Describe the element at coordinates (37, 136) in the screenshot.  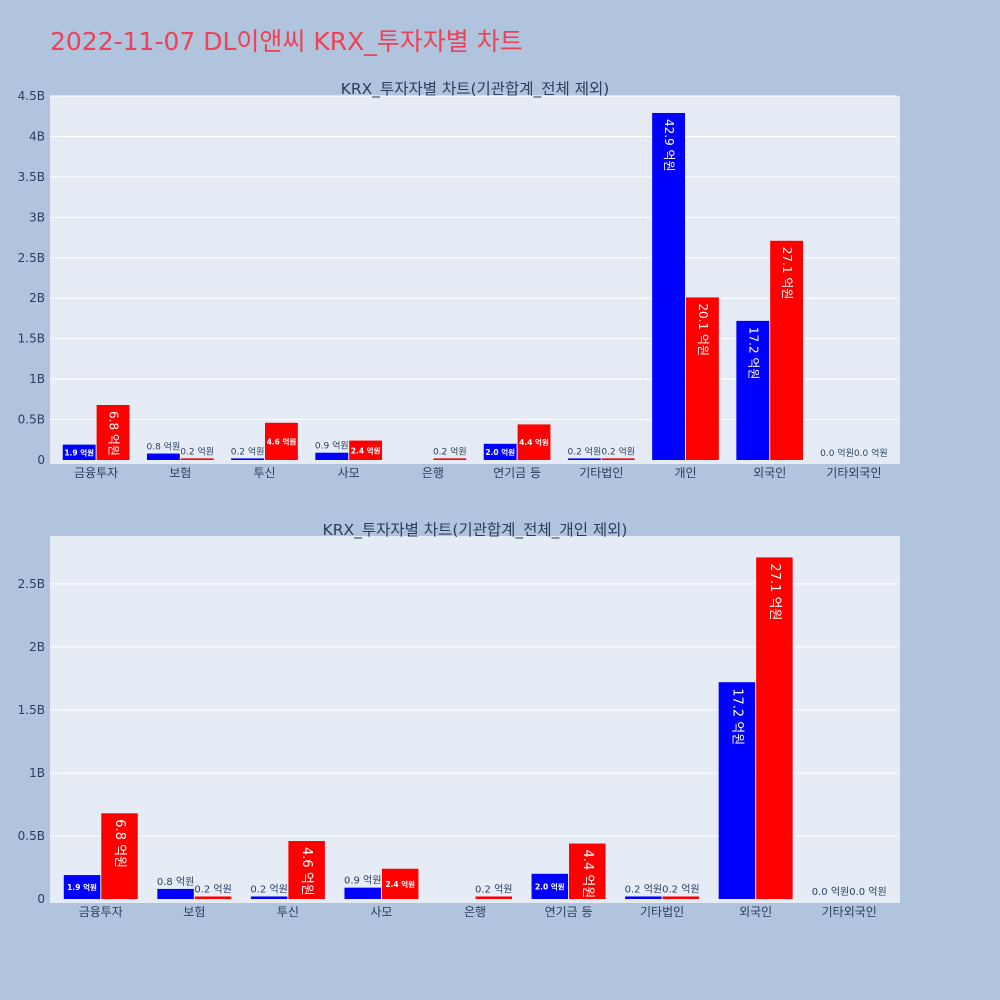
I see `y-tick-label: 4B` at that location.